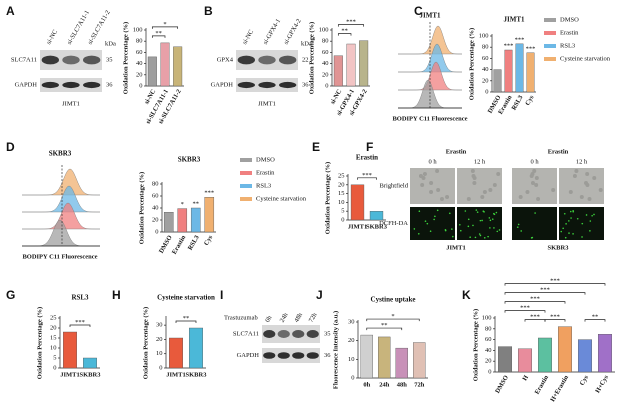 This screenshot has width=626, height=414. I want to click on cell-line: JIMT1, so click(456, 247).